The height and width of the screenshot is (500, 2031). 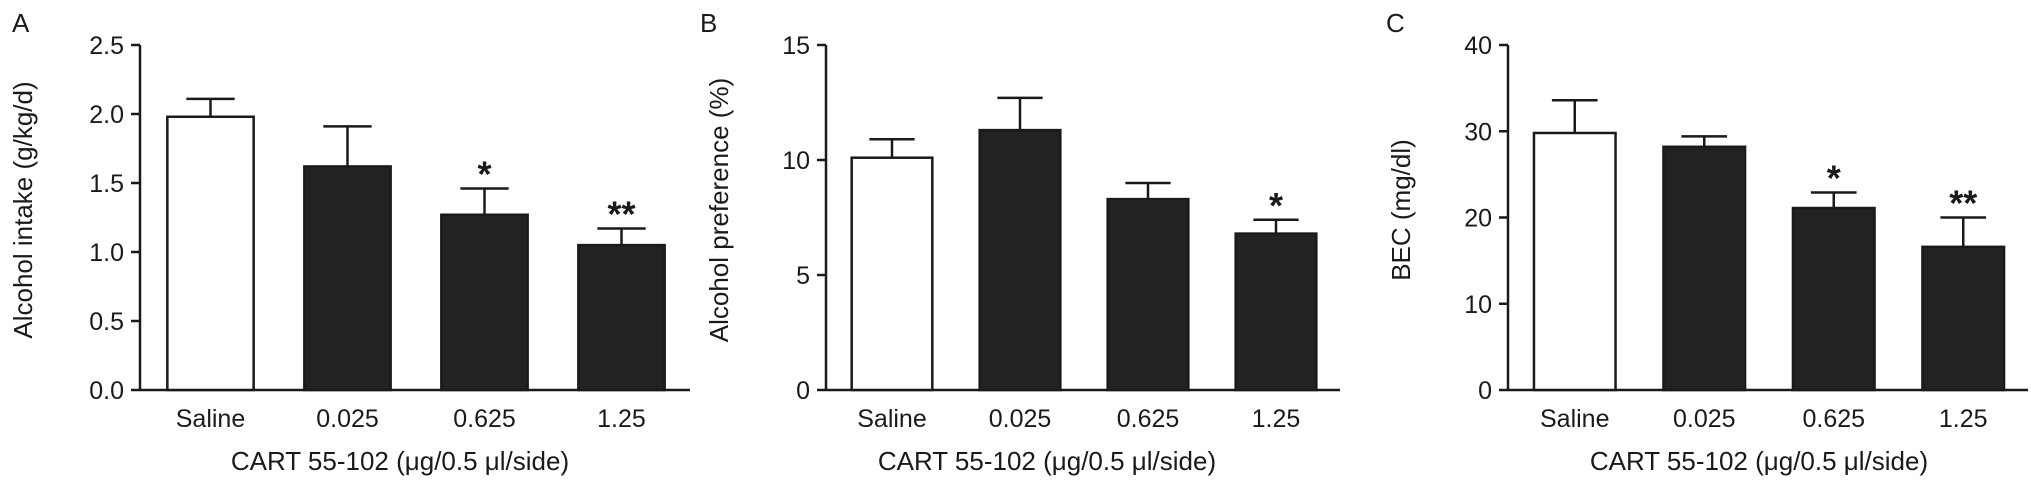 What do you see at coordinates (106, 184) in the screenshot?
I see `y-tick-label: 1.5` at bounding box center [106, 184].